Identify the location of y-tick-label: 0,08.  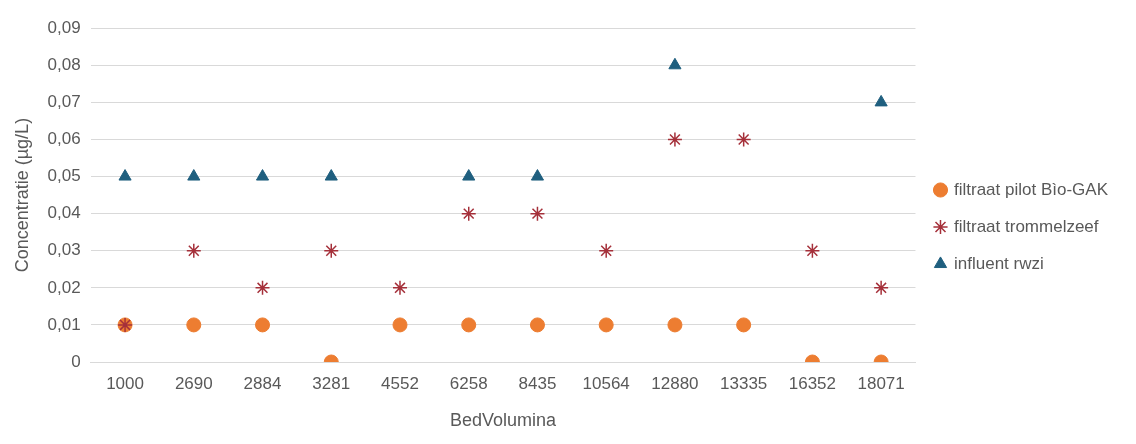
(64, 64).